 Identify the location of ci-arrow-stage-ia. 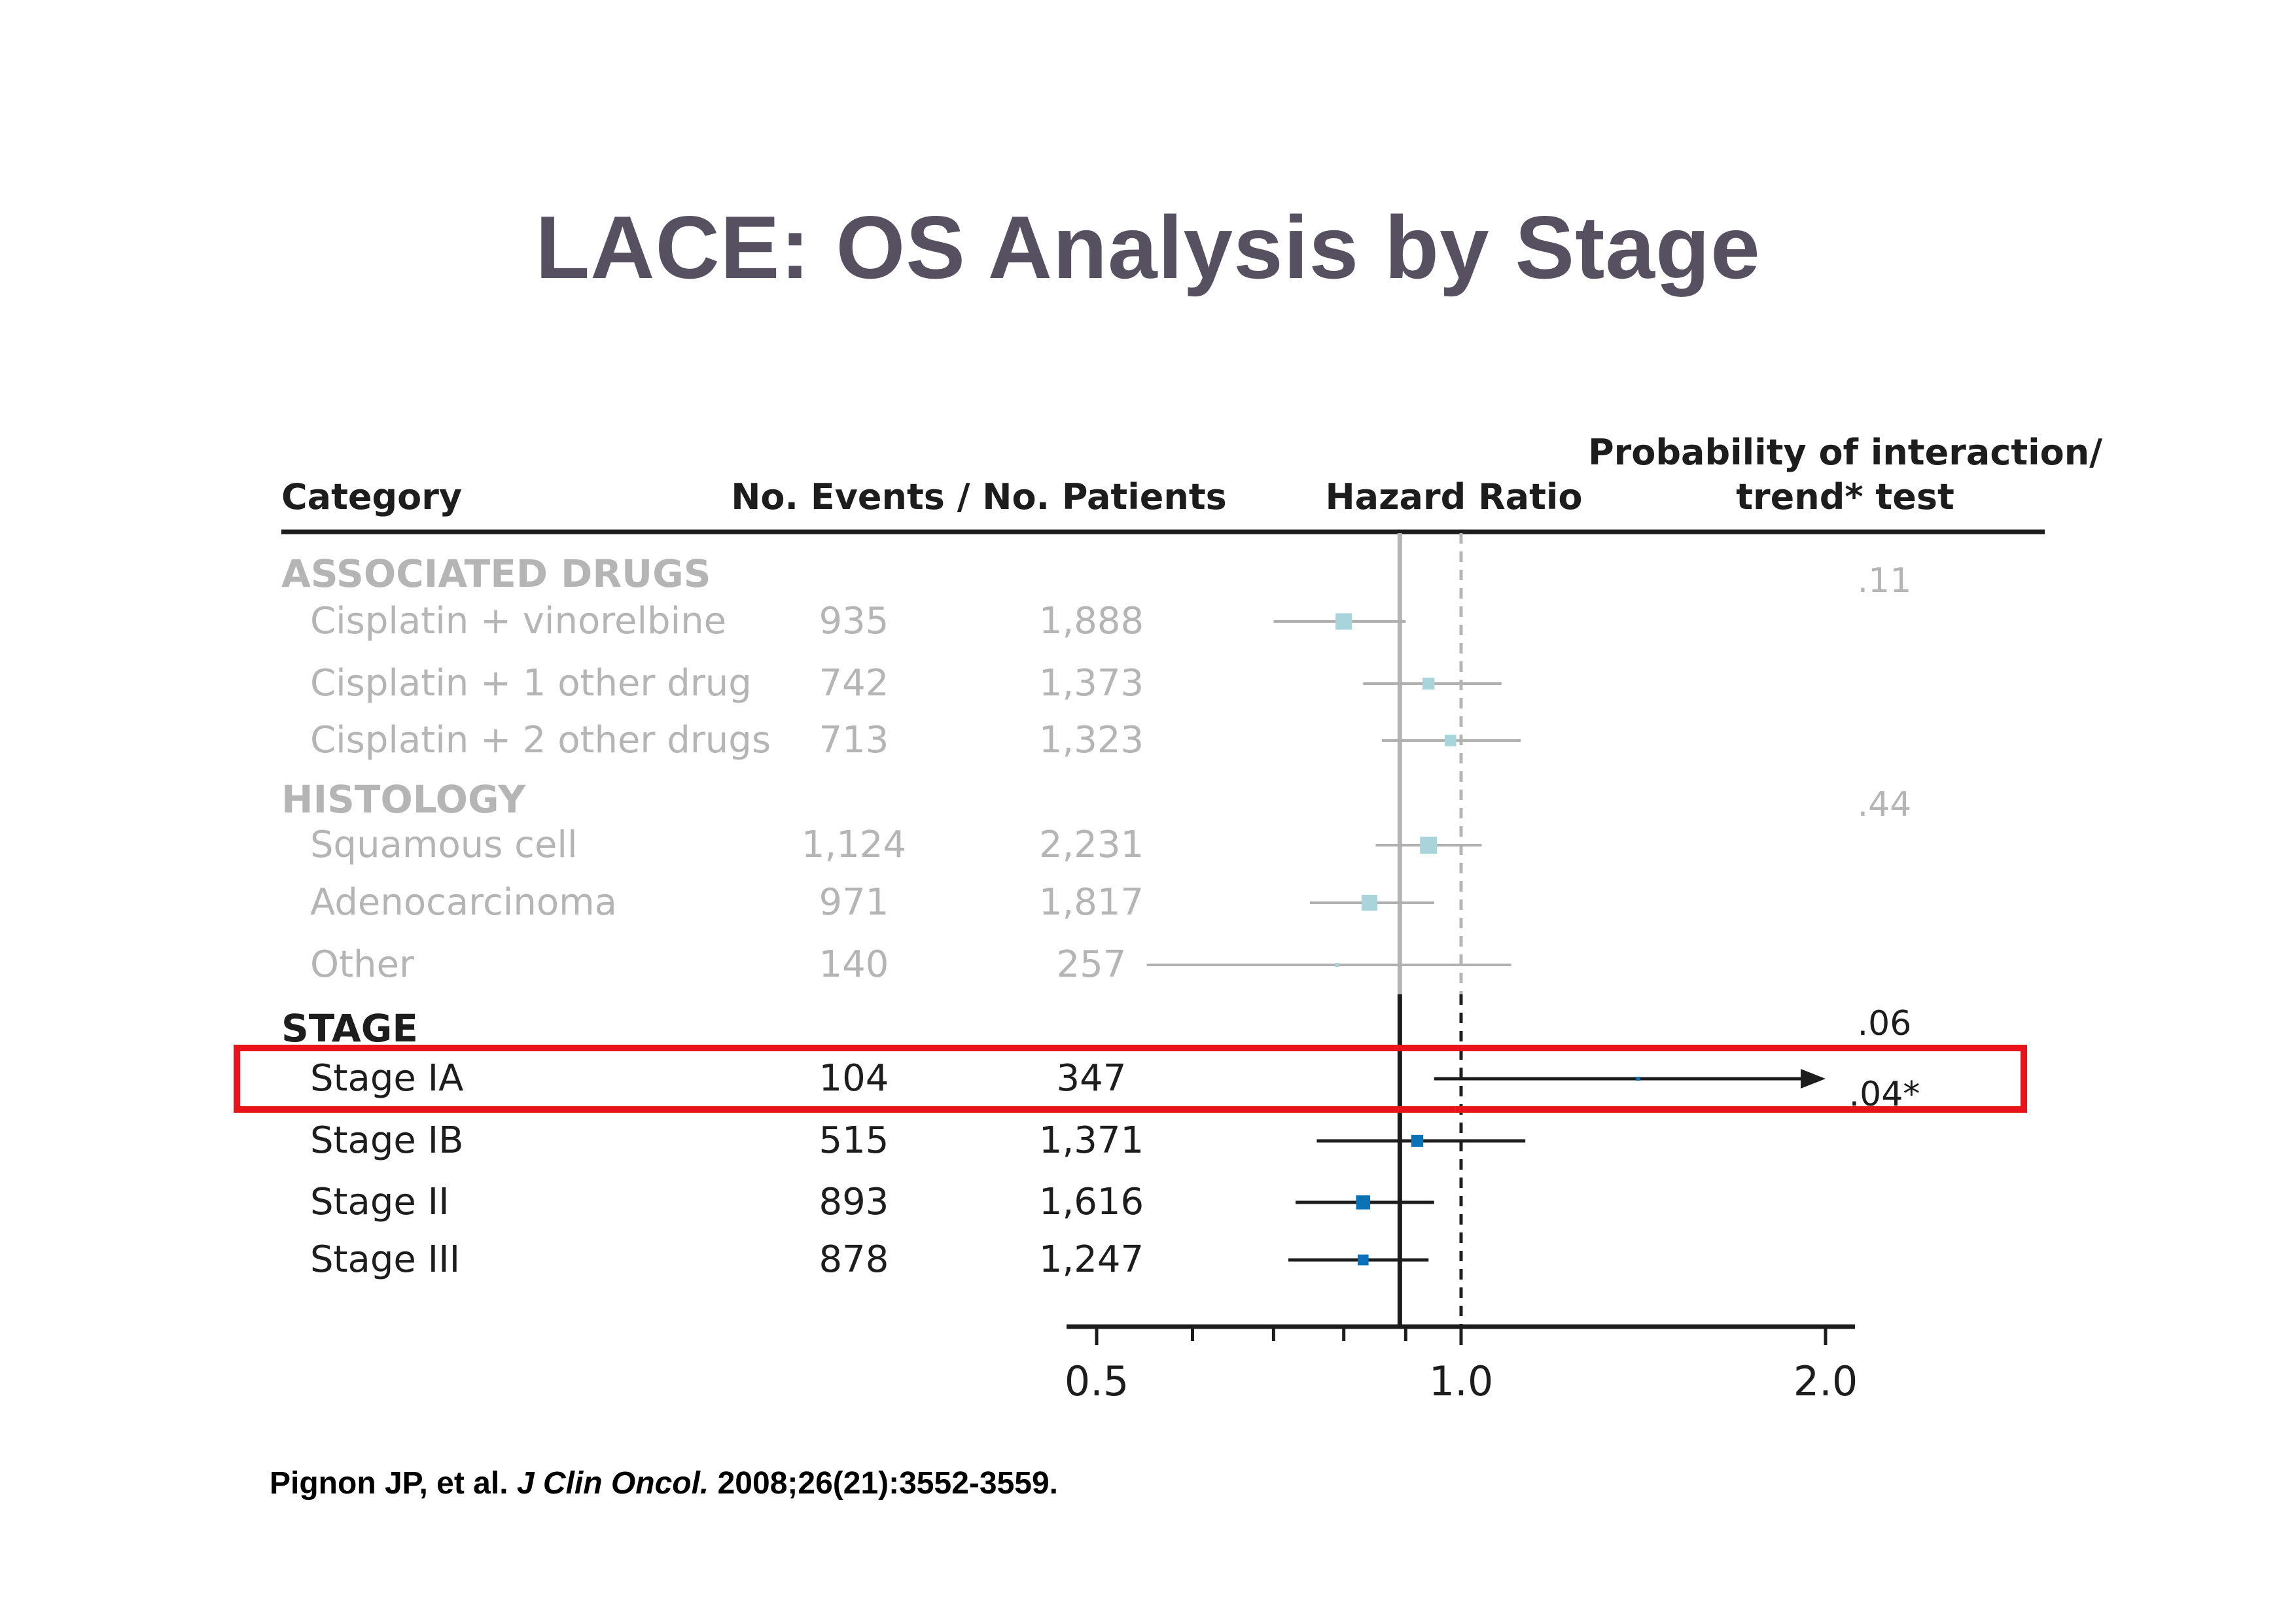
(1813, 1079).